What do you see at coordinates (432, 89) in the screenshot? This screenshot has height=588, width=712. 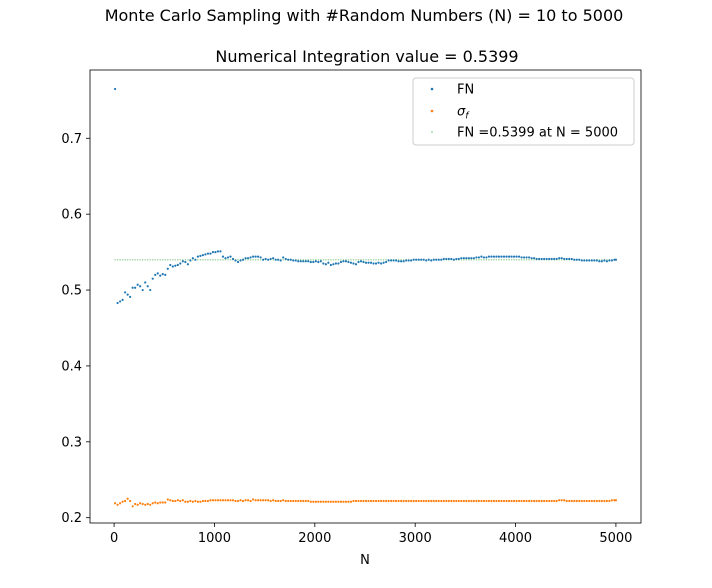 I see `legend-marker` at bounding box center [432, 89].